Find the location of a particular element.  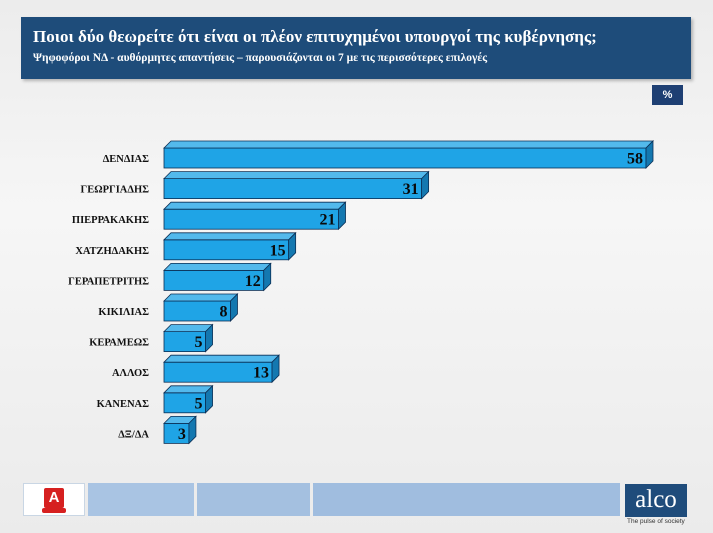

alco-logo: alco is located at coordinates (656, 500).